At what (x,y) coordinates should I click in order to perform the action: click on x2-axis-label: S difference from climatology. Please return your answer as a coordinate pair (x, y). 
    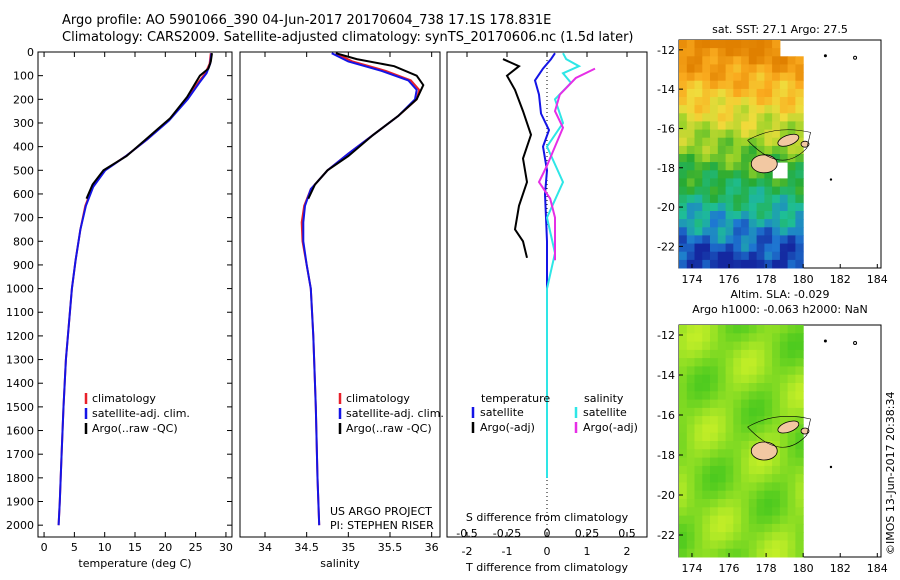
    Looking at the image, I should click on (547, 517).